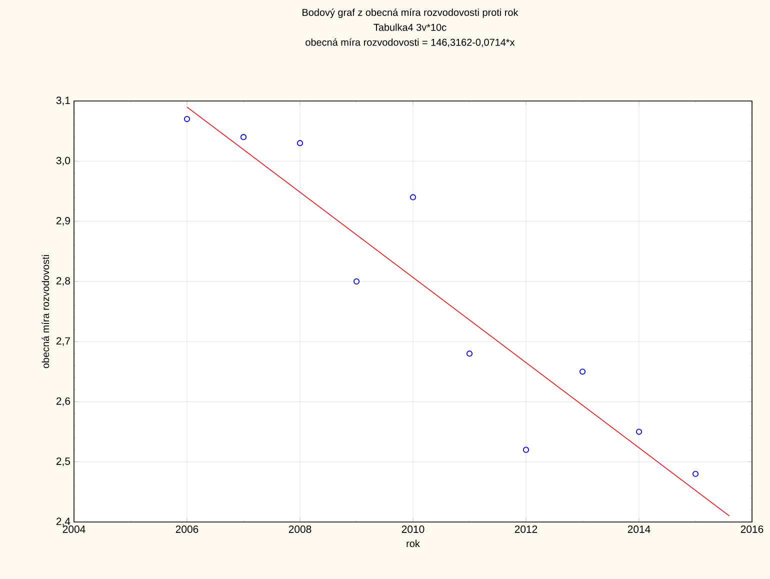  What do you see at coordinates (639, 529) in the screenshot?
I see `x-tick-label: 2014` at bounding box center [639, 529].